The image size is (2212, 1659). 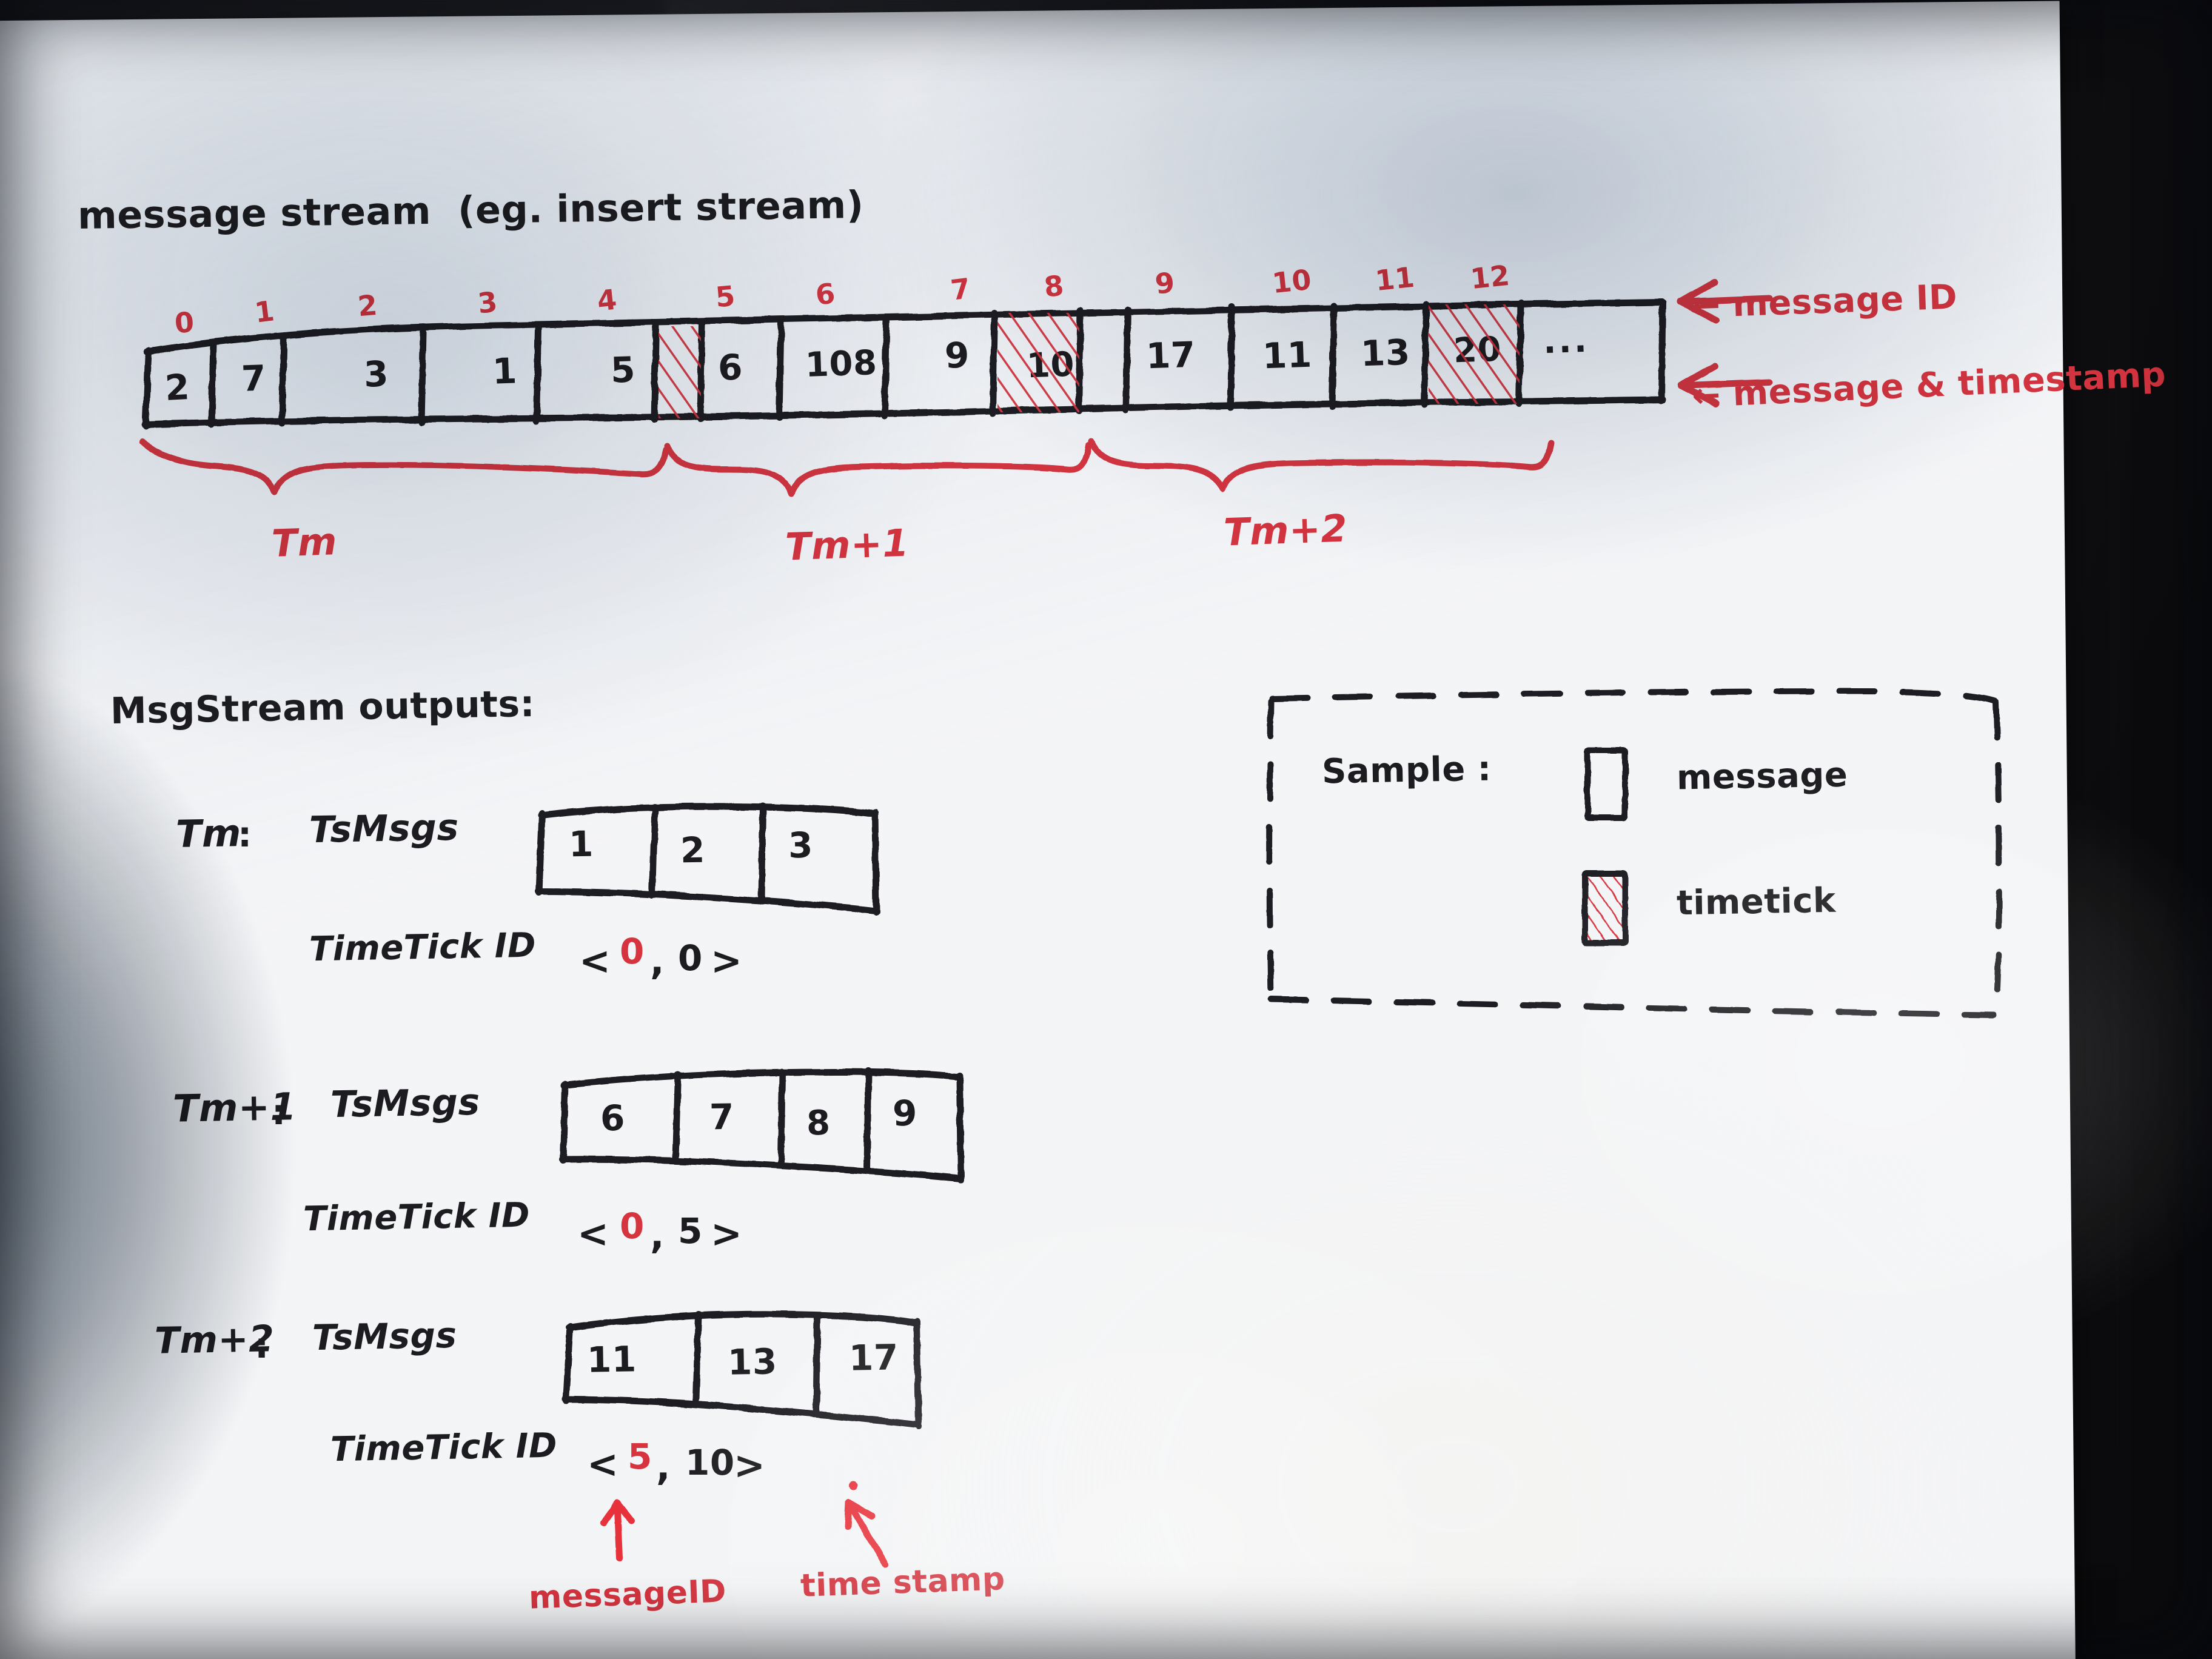 I want to click on annotation-message-id: ← message ID, so click(x=1825, y=301).